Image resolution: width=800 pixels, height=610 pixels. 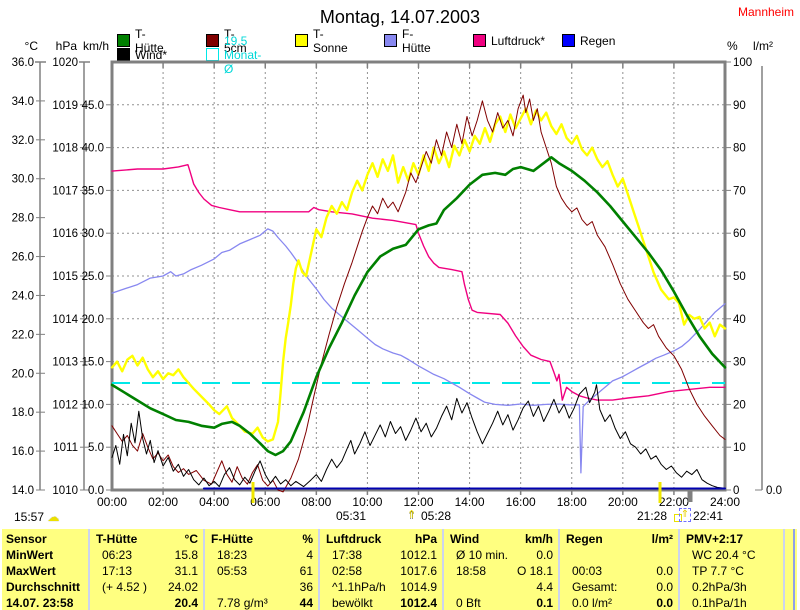 What do you see at coordinates (407, 41) in the screenshot?
I see `legend-item: F-Hütte` at bounding box center [407, 41].